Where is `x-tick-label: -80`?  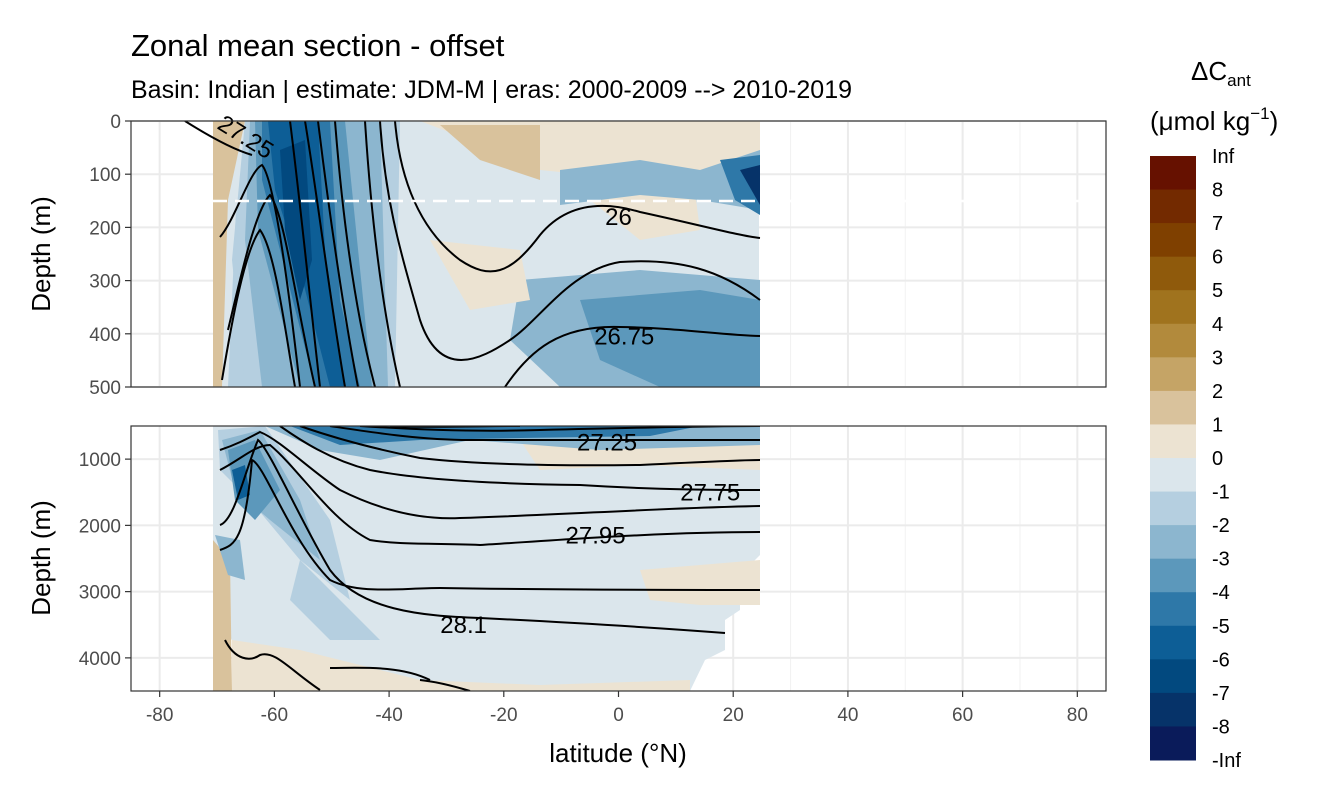
x-tick-label: -80 is located at coordinates (159, 715).